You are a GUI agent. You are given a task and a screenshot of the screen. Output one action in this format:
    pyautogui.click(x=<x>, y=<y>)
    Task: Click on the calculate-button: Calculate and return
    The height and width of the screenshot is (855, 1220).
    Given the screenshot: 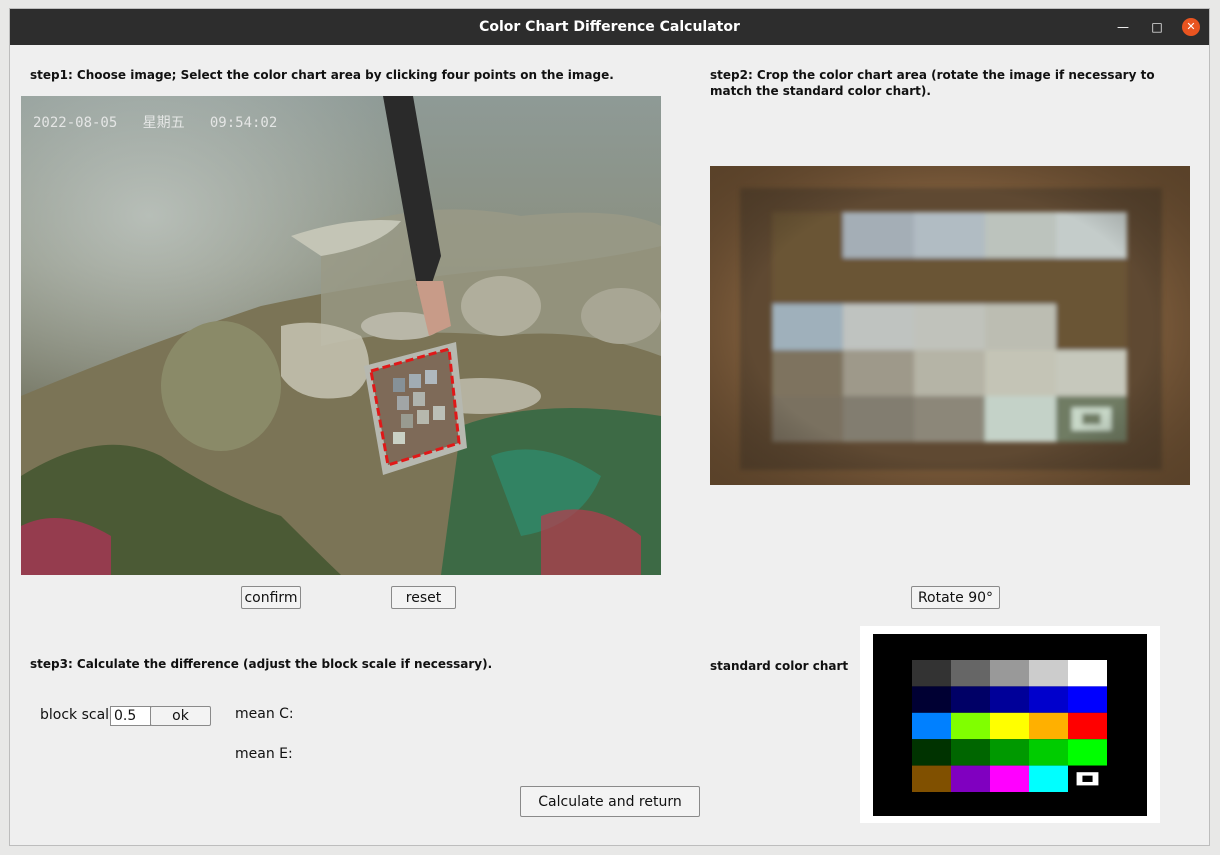 What is the action you would take?
    pyautogui.click(x=610, y=801)
    